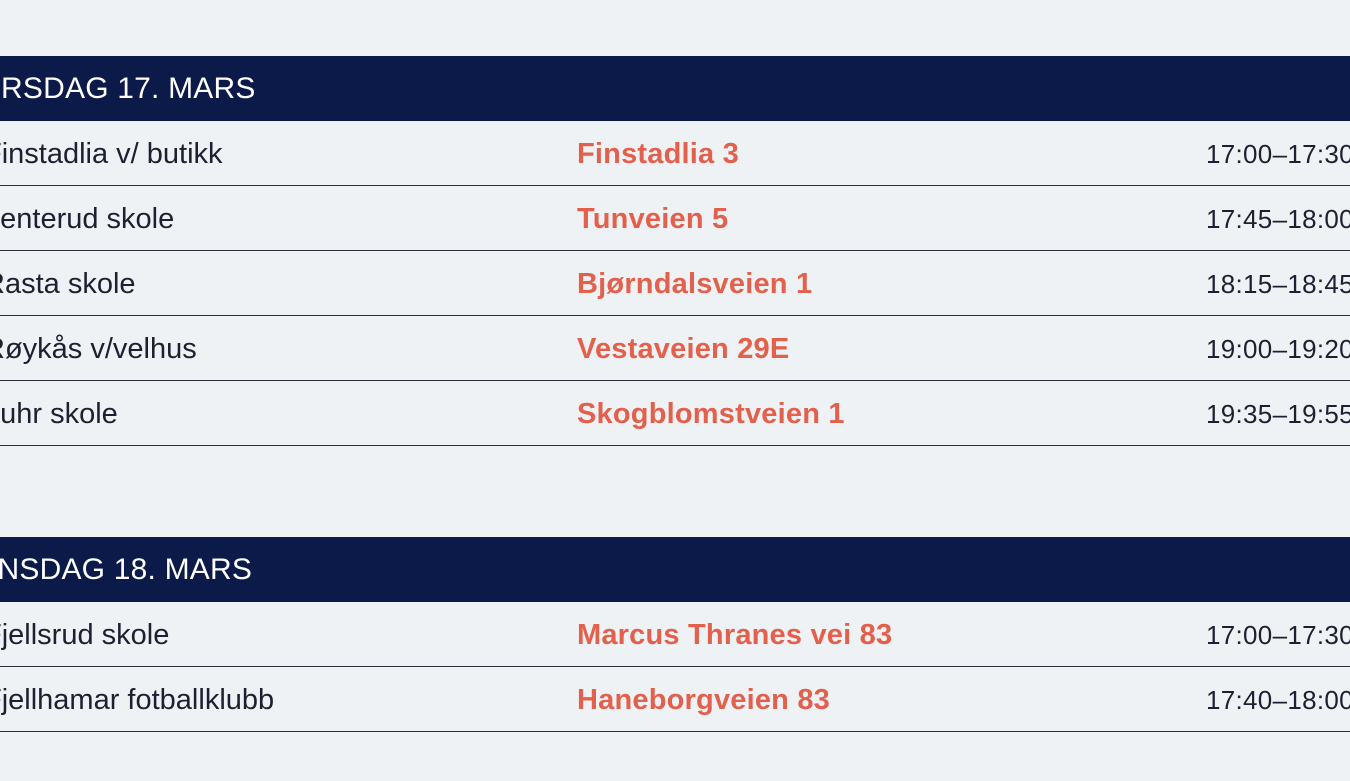 The image size is (1350, 781). What do you see at coordinates (137, 700) in the screenshot?
I see `place-name: Fjellhamar fotballklubb` at bounding box center [137, 700].